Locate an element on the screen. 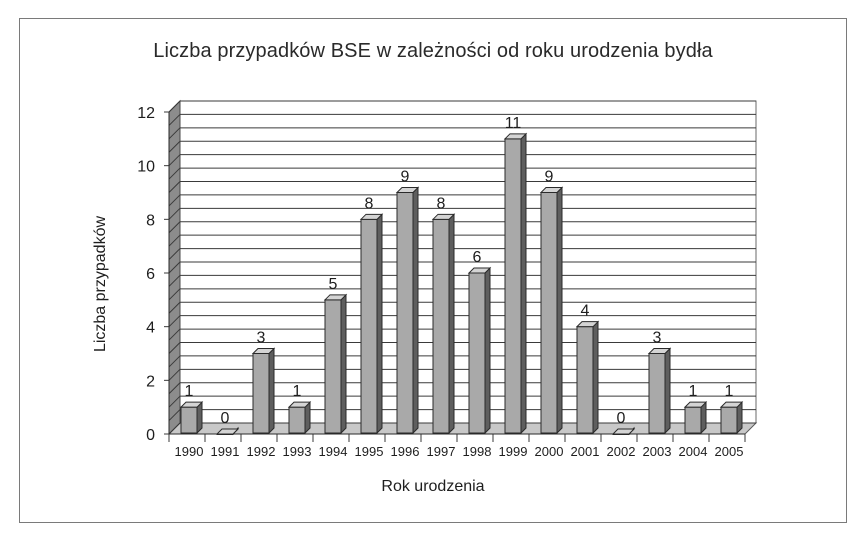 This screenshot has width=866, height=550. x-tick-label: 1991 is located at coordinates (225, 451).